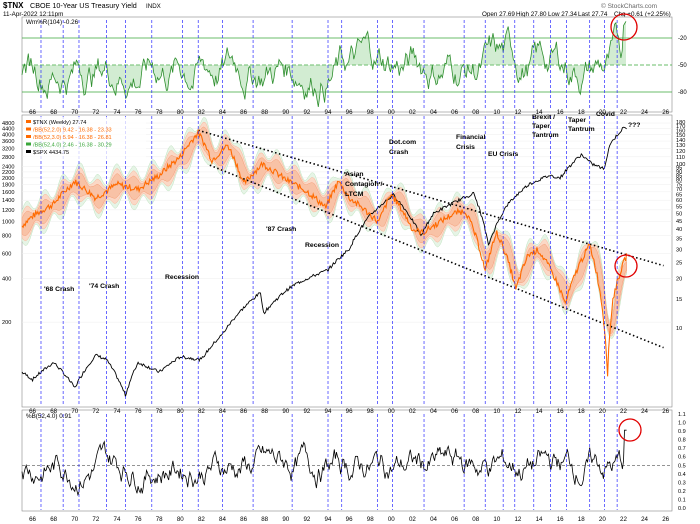 This screenshot has height=524, width=700. Describe the element at coordinates (680, 123) in the screenshot. I see `y-right-tick-label: 180` at that location.